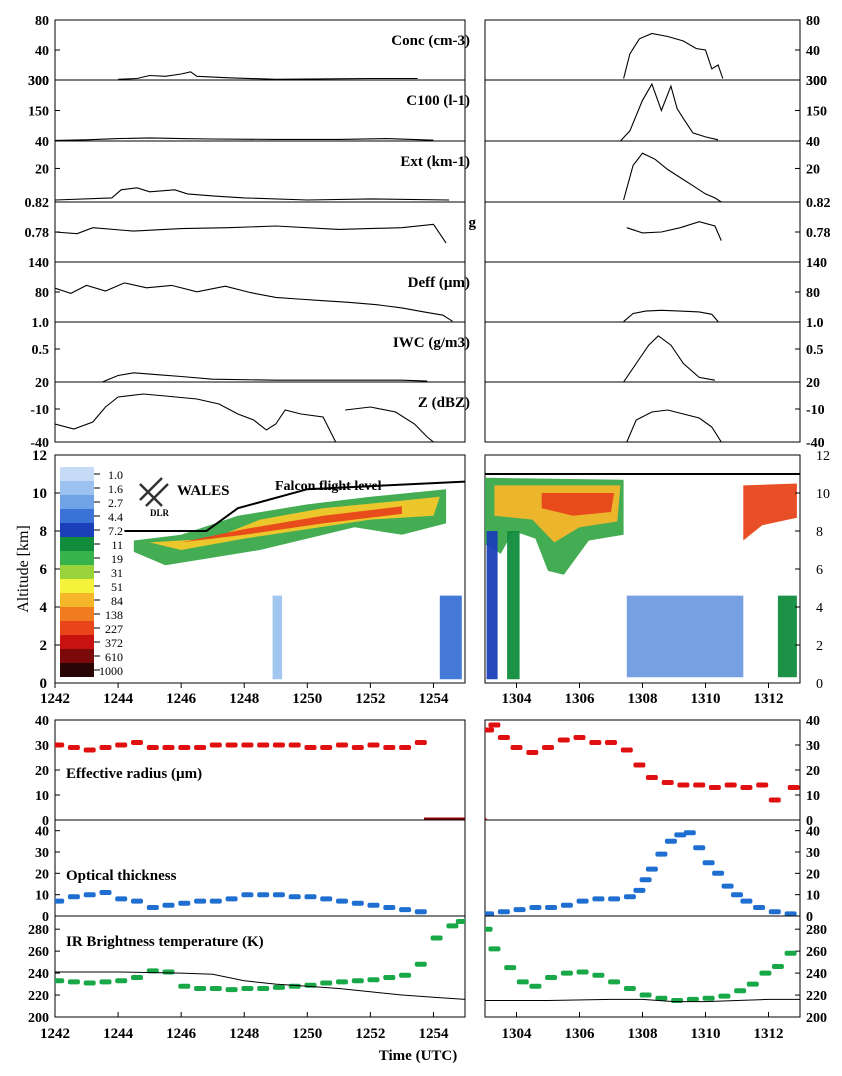 The width and height of the screenshot is (842, 1076). Describe the element at coordinates (42, 746) in the screenshot. I see `bottom-panel-1-ytick-label: 30` at that location.